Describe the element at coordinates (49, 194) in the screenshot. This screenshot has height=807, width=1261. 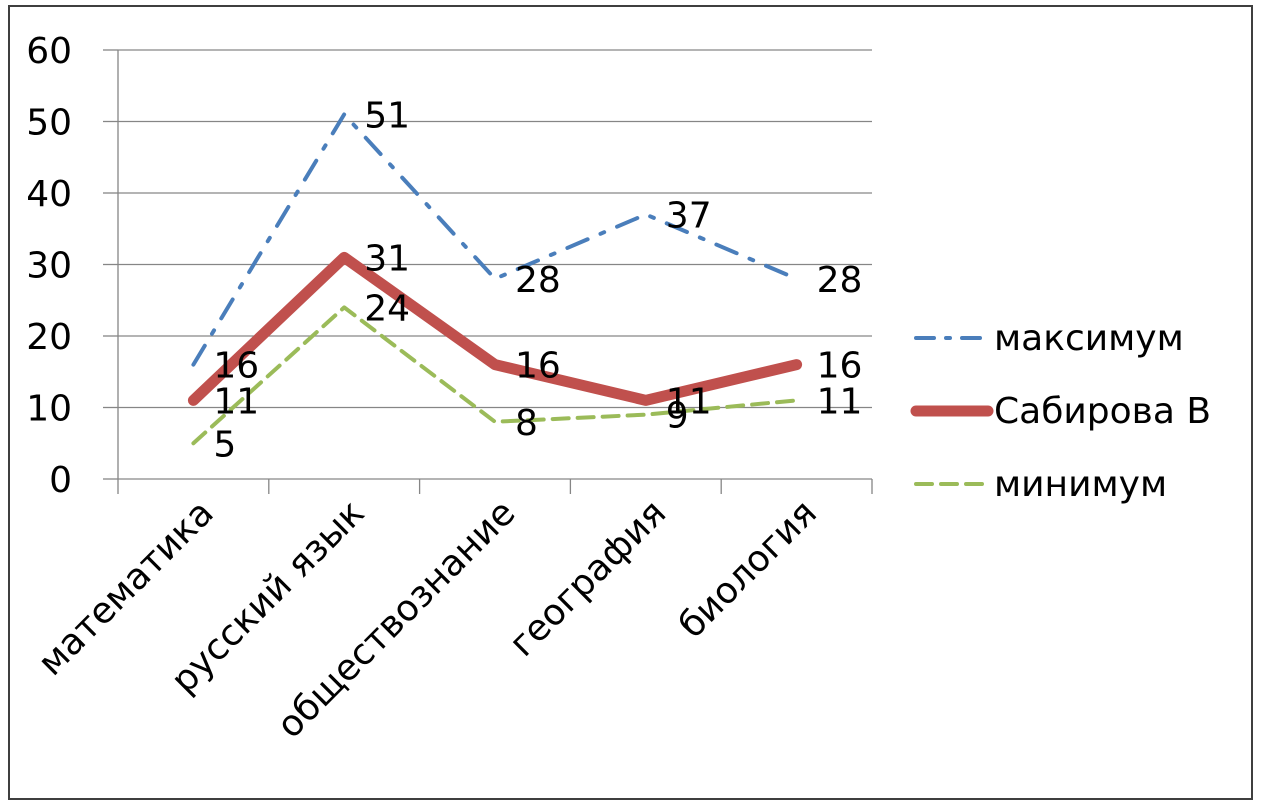
I see `y-tick-label: 40` at that location.